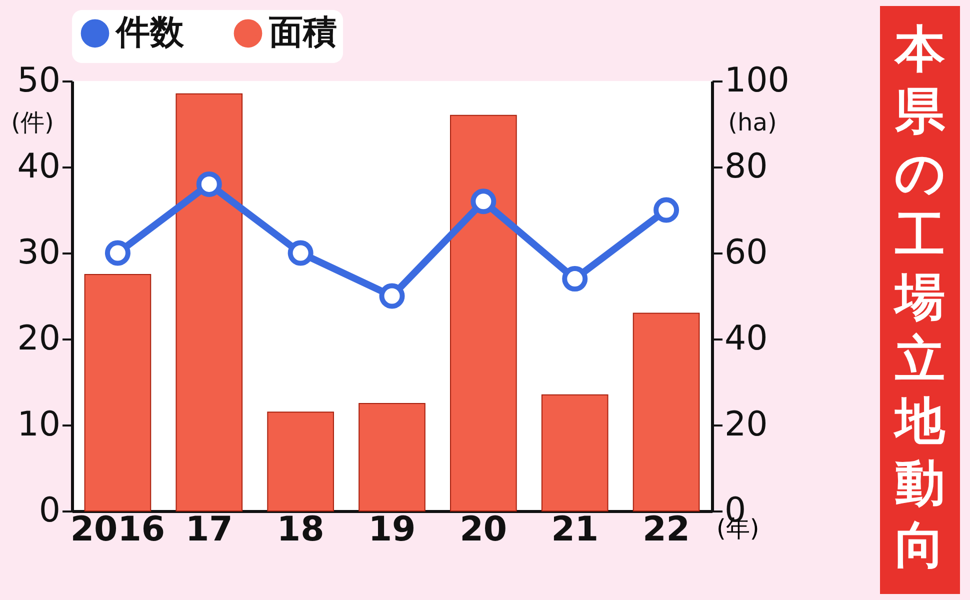 The width and height of the screenshot is (970, 600). What do you see at coordinates (38, 252) in the screenshot?
I see `y-tick-label: 30` at bounding box center [38, 252].